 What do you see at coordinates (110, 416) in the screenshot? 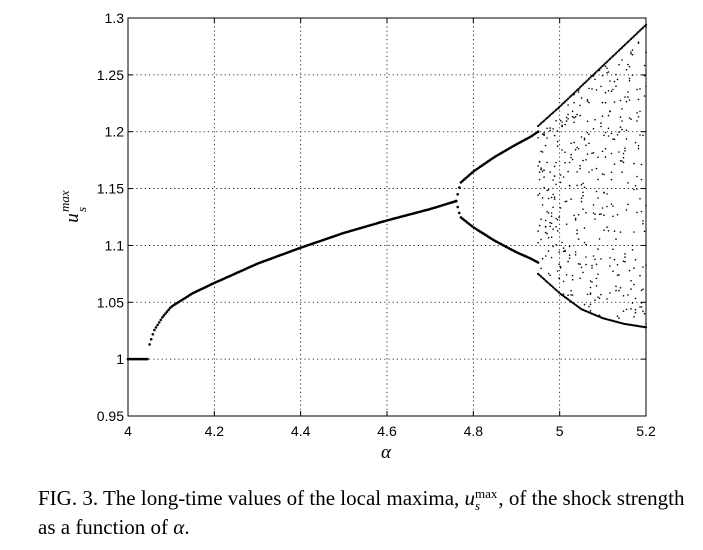
I see `y-tick-label: 0.95` at bounding box center [110, 416].